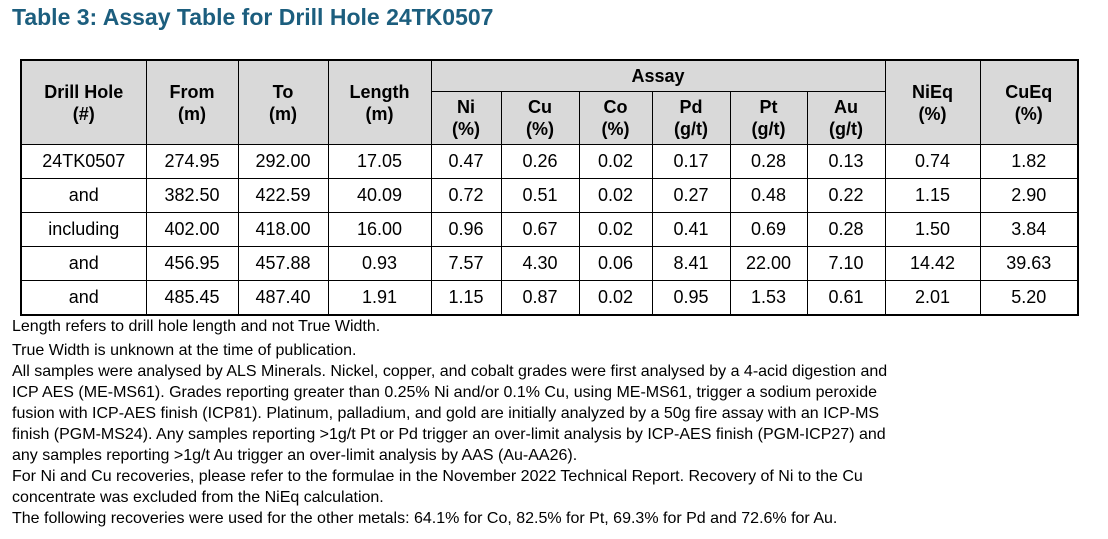 This screenshot has width=1108, height=539. What do you see at coordinates (932, 229) in the screenshot?
I see `table-cell: 1.50` at bounding box center [932, 229].